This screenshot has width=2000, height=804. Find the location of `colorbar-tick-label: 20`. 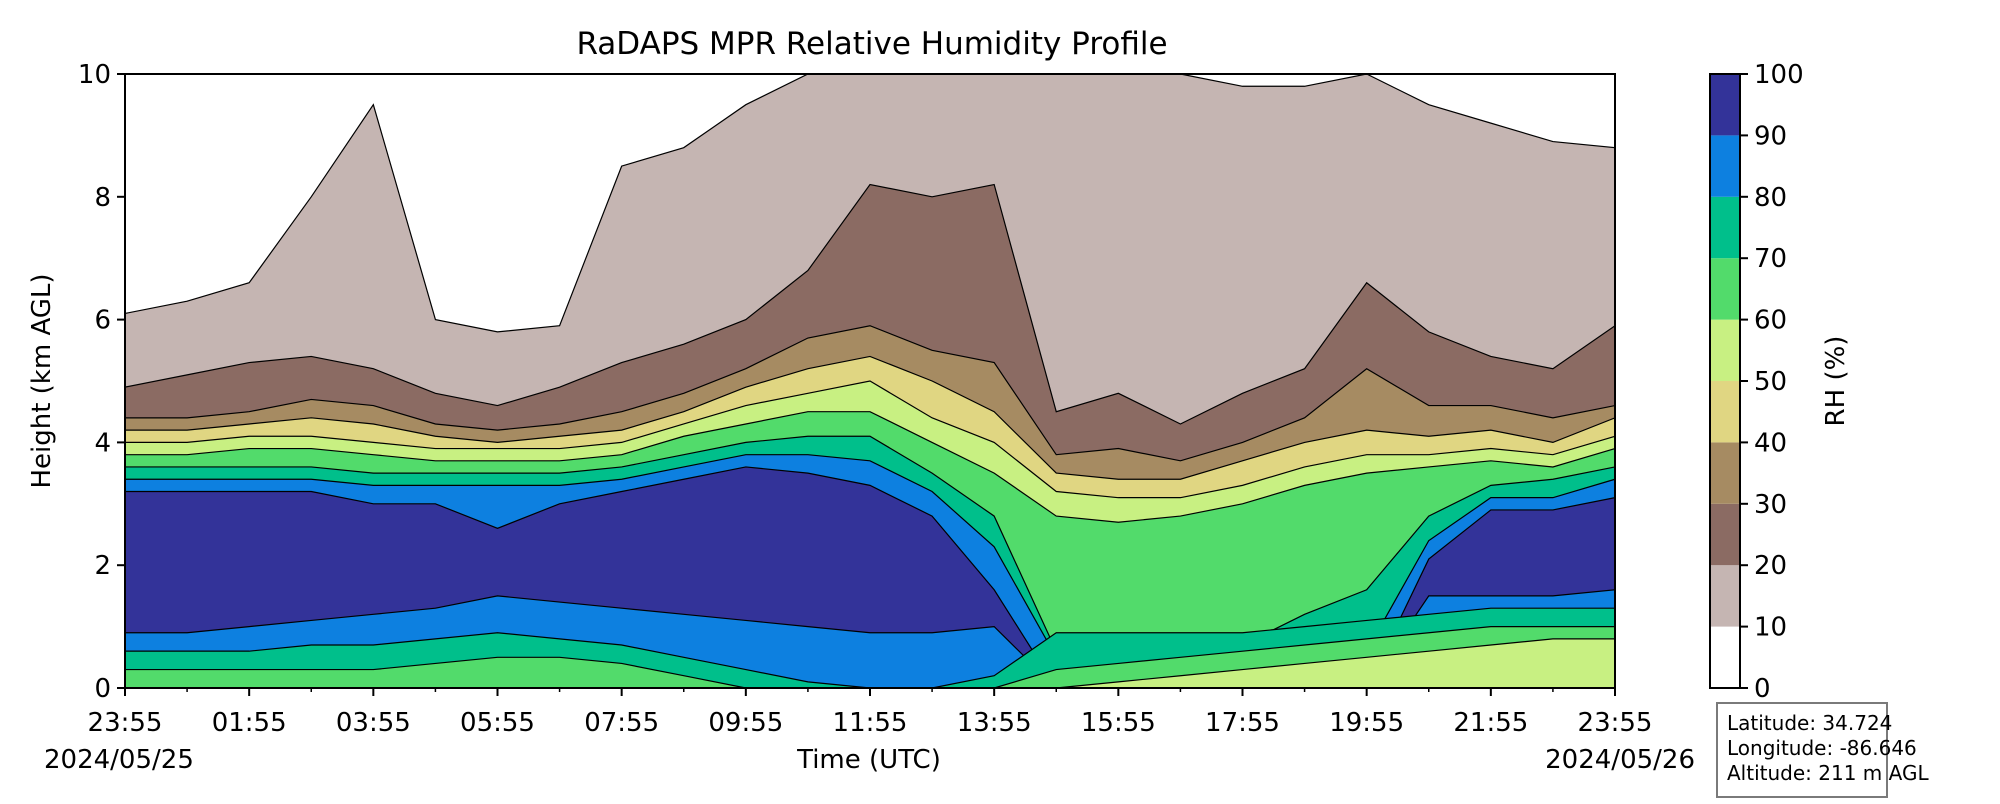

colorbar-tick-label: 20 is located at coordinates (1770, 566).